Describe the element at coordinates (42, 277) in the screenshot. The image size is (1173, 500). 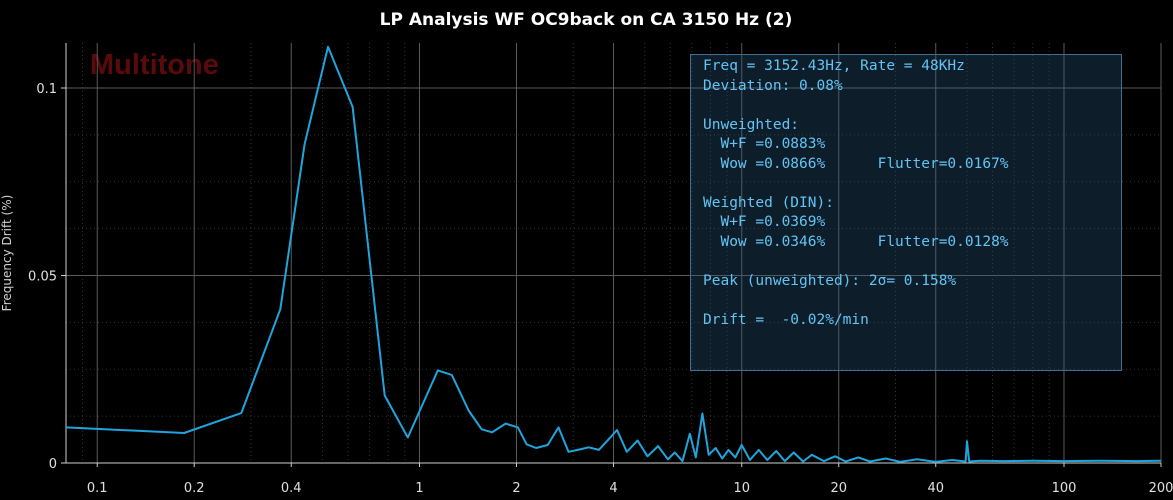
I see `y-tick-label: 0.05` at that location.